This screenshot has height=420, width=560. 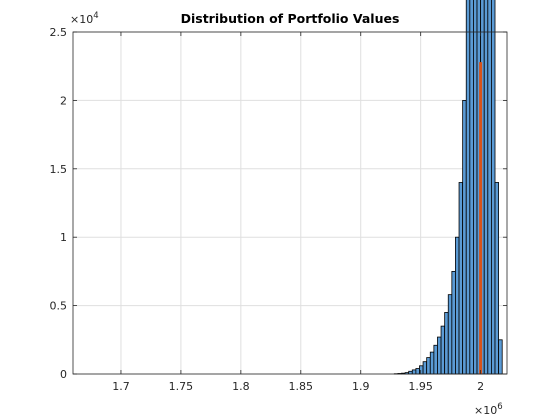 I want to click on y-tick-label: 2, so click(x=63, y=100).